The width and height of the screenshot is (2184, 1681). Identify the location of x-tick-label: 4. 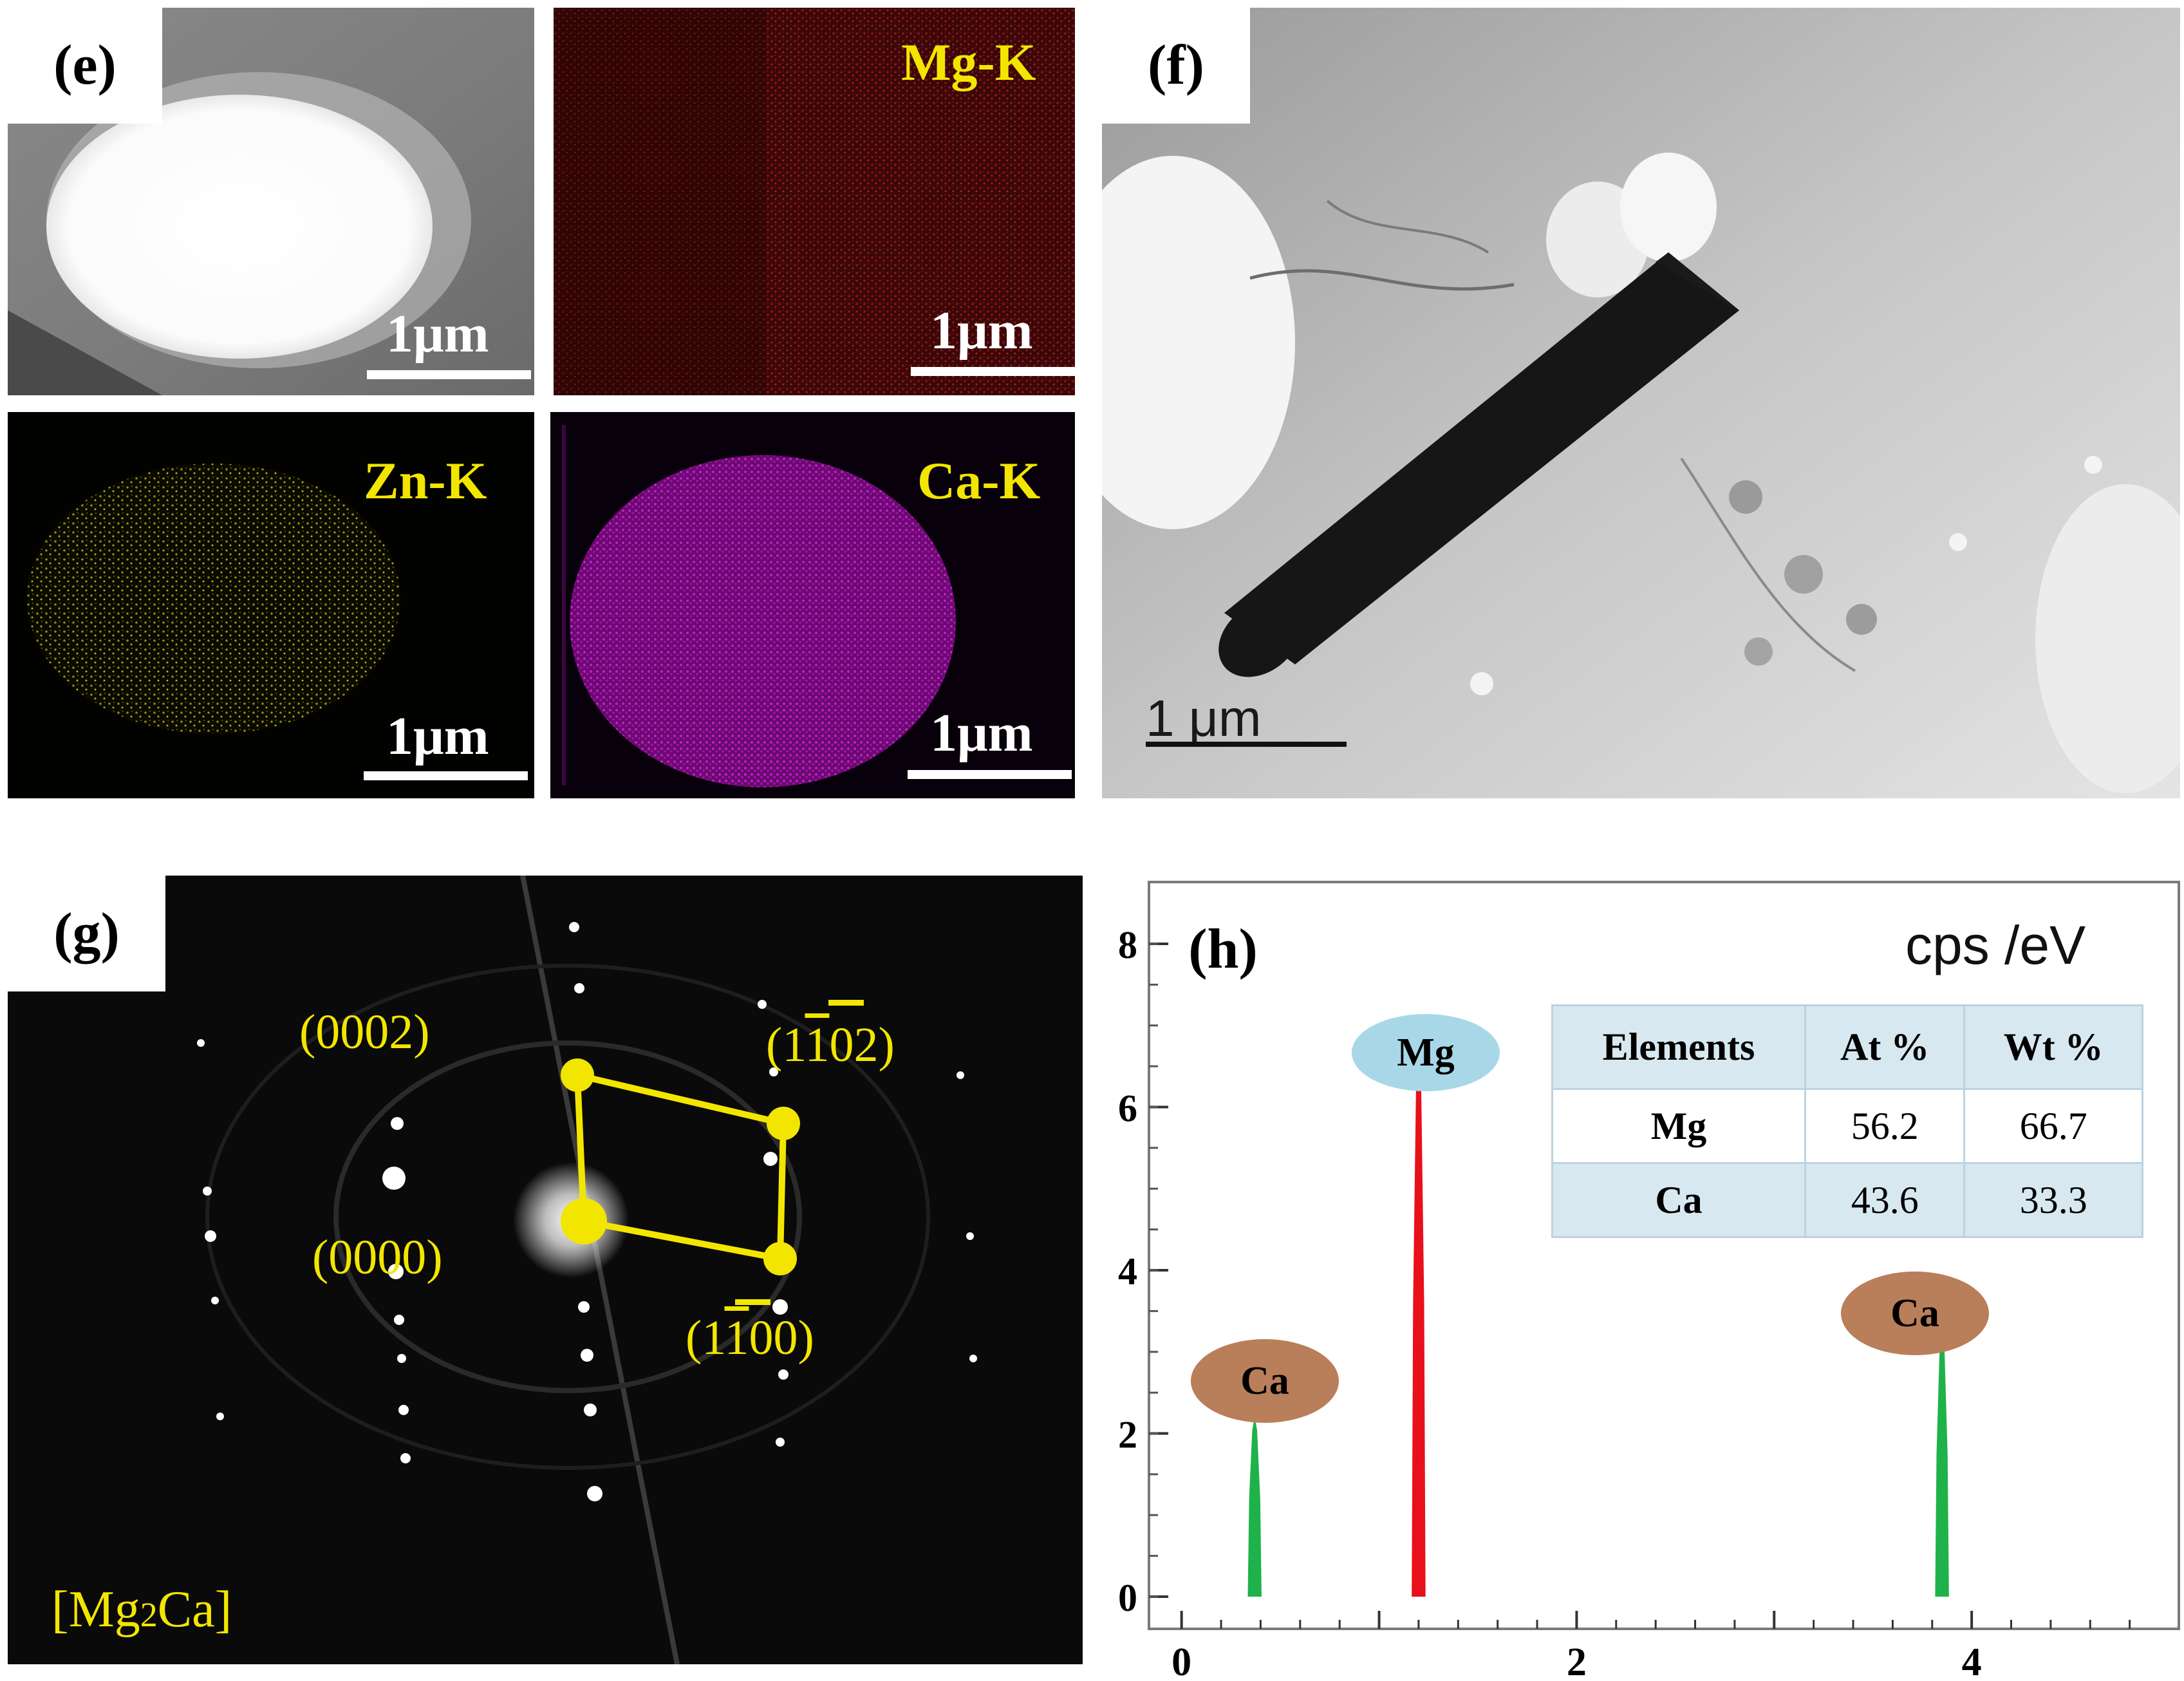
(1972, 1660).